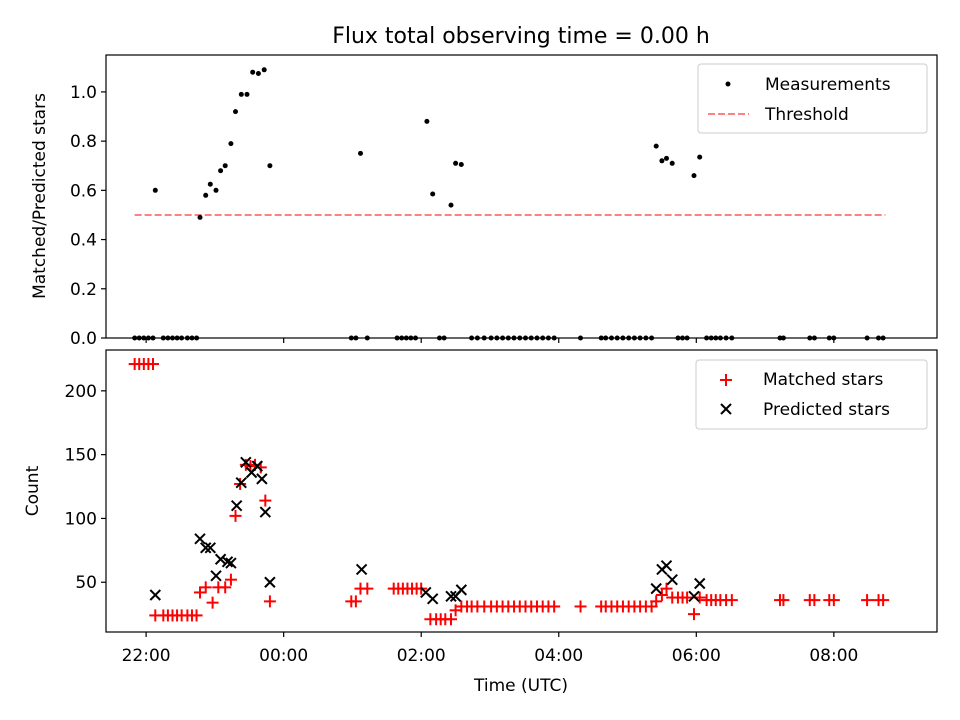  What do you see at coordinates (828, 85) in the screenshot?
I see `legend-measurements-label: Measurements` at bounding box center [828, 85].